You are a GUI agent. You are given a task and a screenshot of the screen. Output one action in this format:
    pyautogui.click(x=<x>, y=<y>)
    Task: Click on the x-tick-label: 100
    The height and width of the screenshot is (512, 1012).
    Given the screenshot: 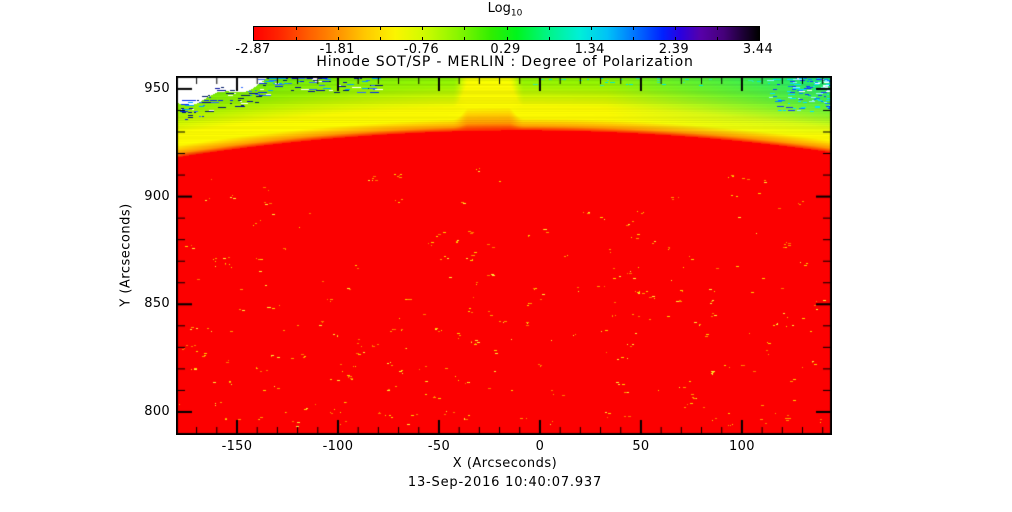 What is the action you would take?
    pyautogui.click(x=742, y=446)
    